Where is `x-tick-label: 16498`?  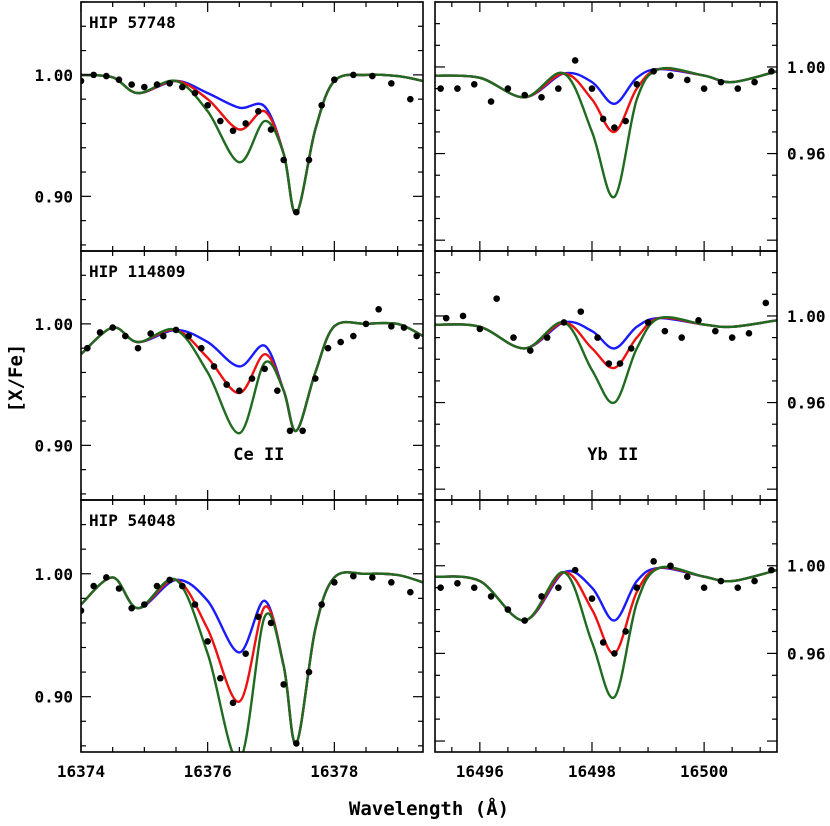 x-tick-label: 16498 is located at coordinates (592, 771).